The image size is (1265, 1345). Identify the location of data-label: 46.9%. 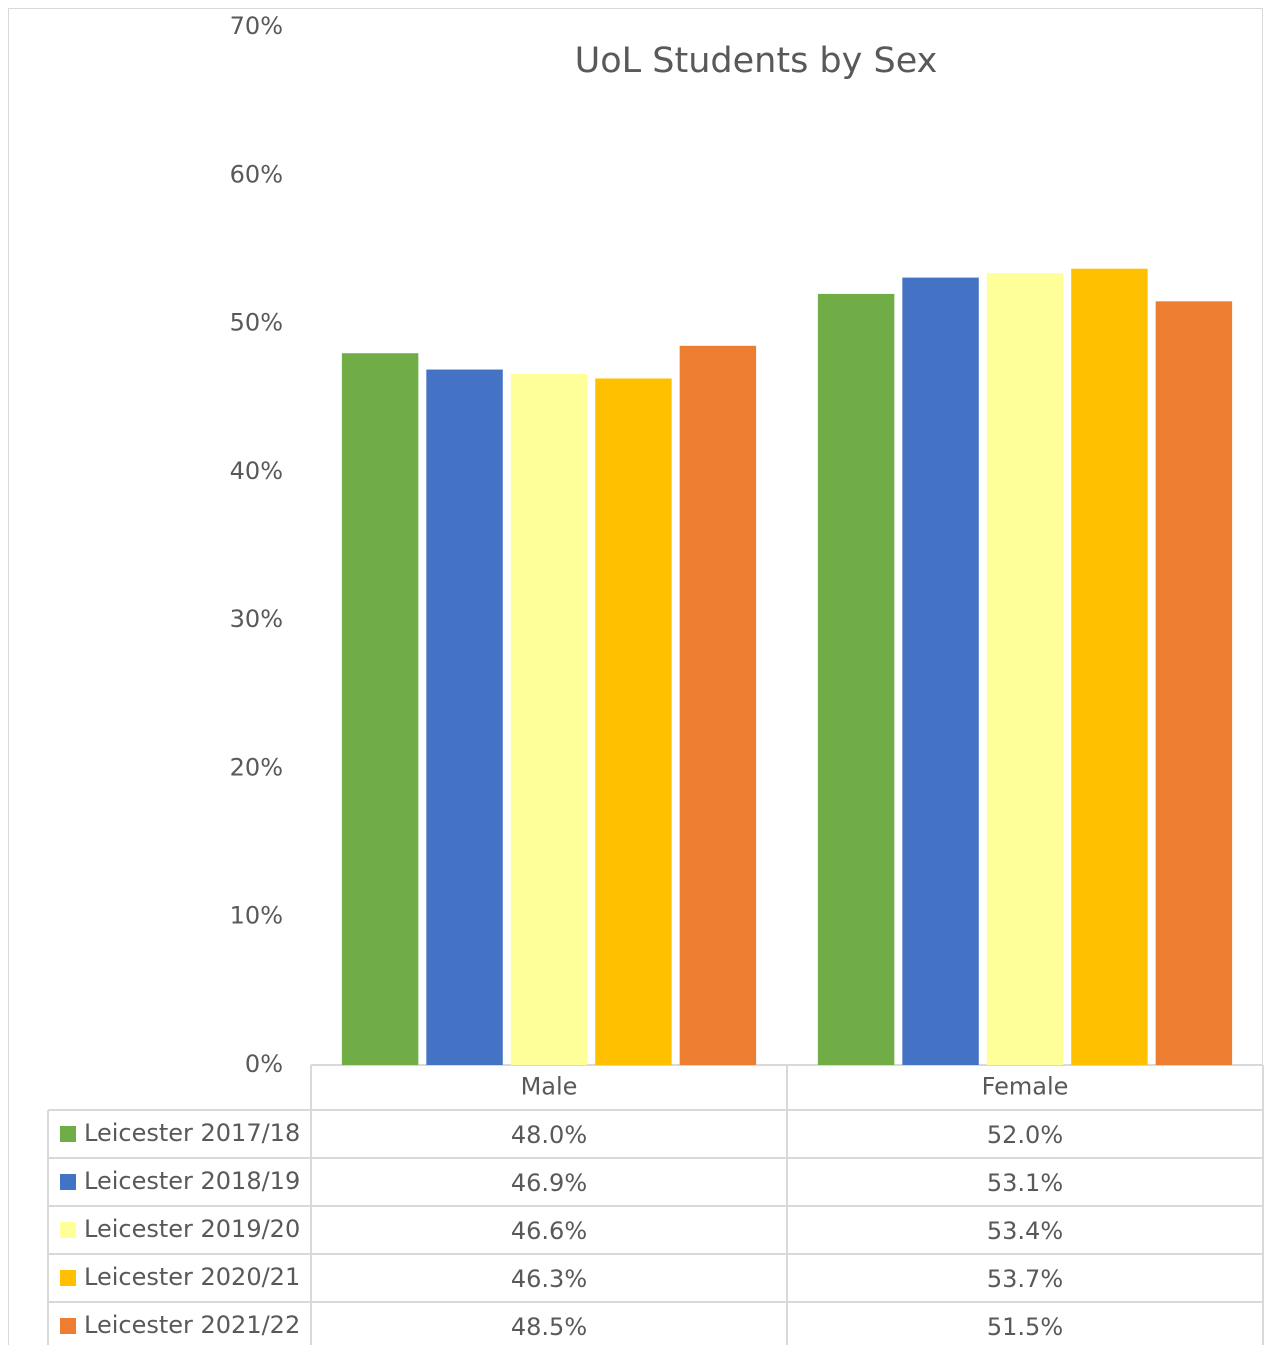
(549, 1183).